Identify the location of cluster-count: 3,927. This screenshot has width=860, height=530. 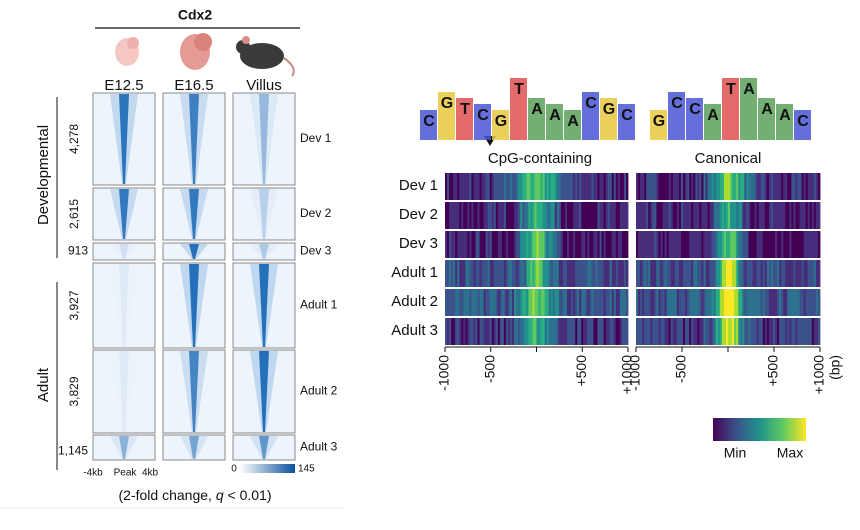
(74, 305).